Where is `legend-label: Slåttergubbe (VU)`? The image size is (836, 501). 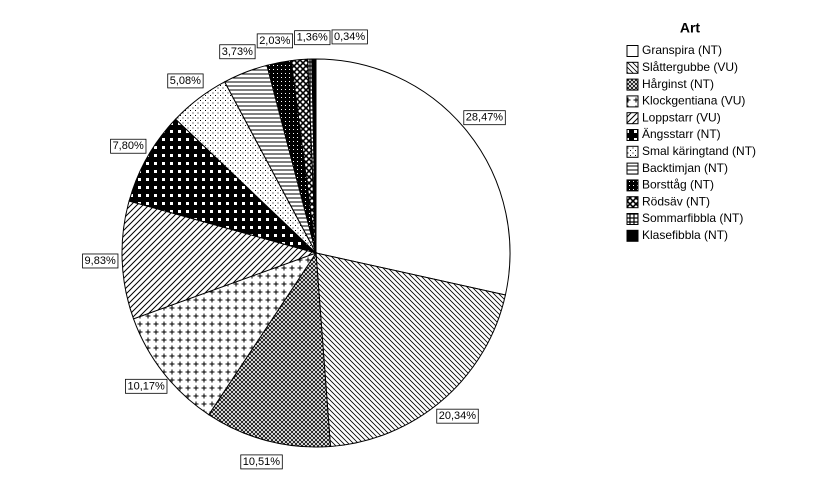
legend-label: Slåttergubbe (VU) is located at coordinates (690, 67).